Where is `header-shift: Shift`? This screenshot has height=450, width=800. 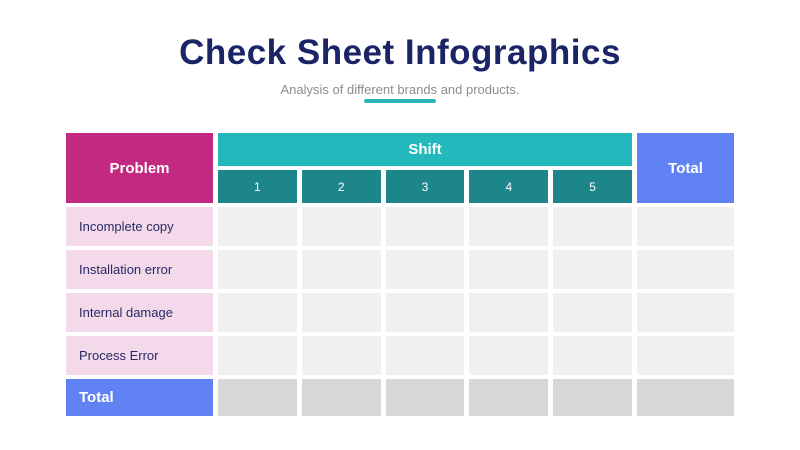
header-shift: Shift is located at coordinates (425, 149).